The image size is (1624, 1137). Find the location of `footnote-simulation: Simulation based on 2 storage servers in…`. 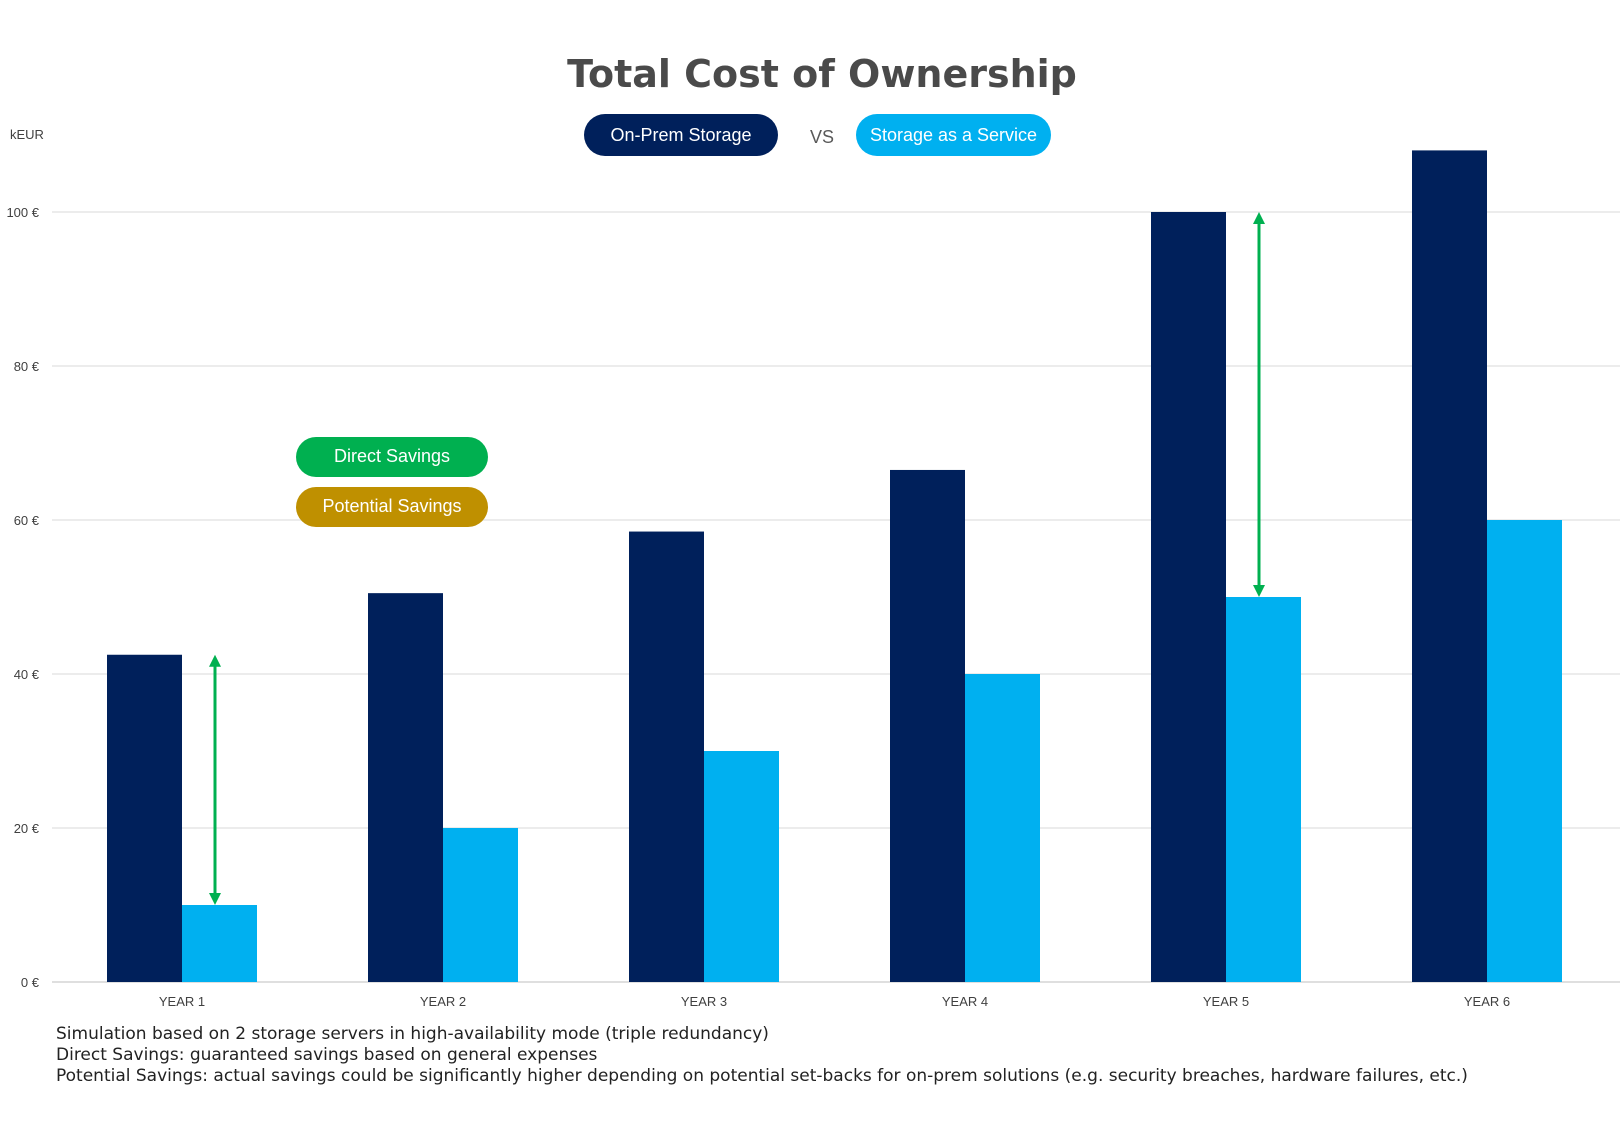

footnote-simulation: Simulation based on 2 storage servers in… is located at coordinates (412, 1034).